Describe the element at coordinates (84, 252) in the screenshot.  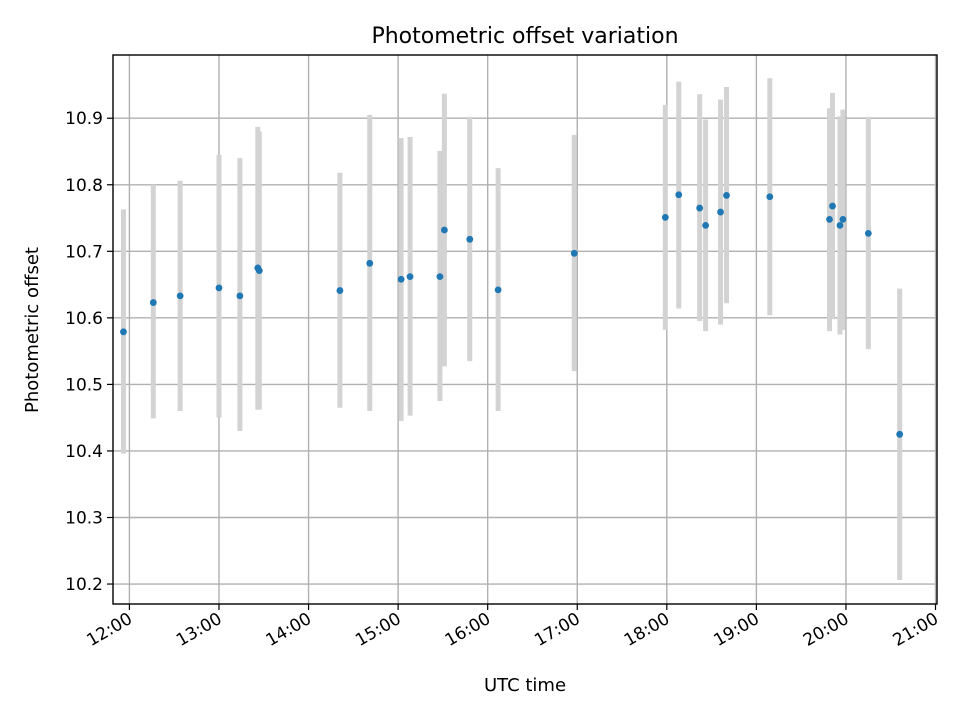
I see `y-tick-label: 10.7` at that location.